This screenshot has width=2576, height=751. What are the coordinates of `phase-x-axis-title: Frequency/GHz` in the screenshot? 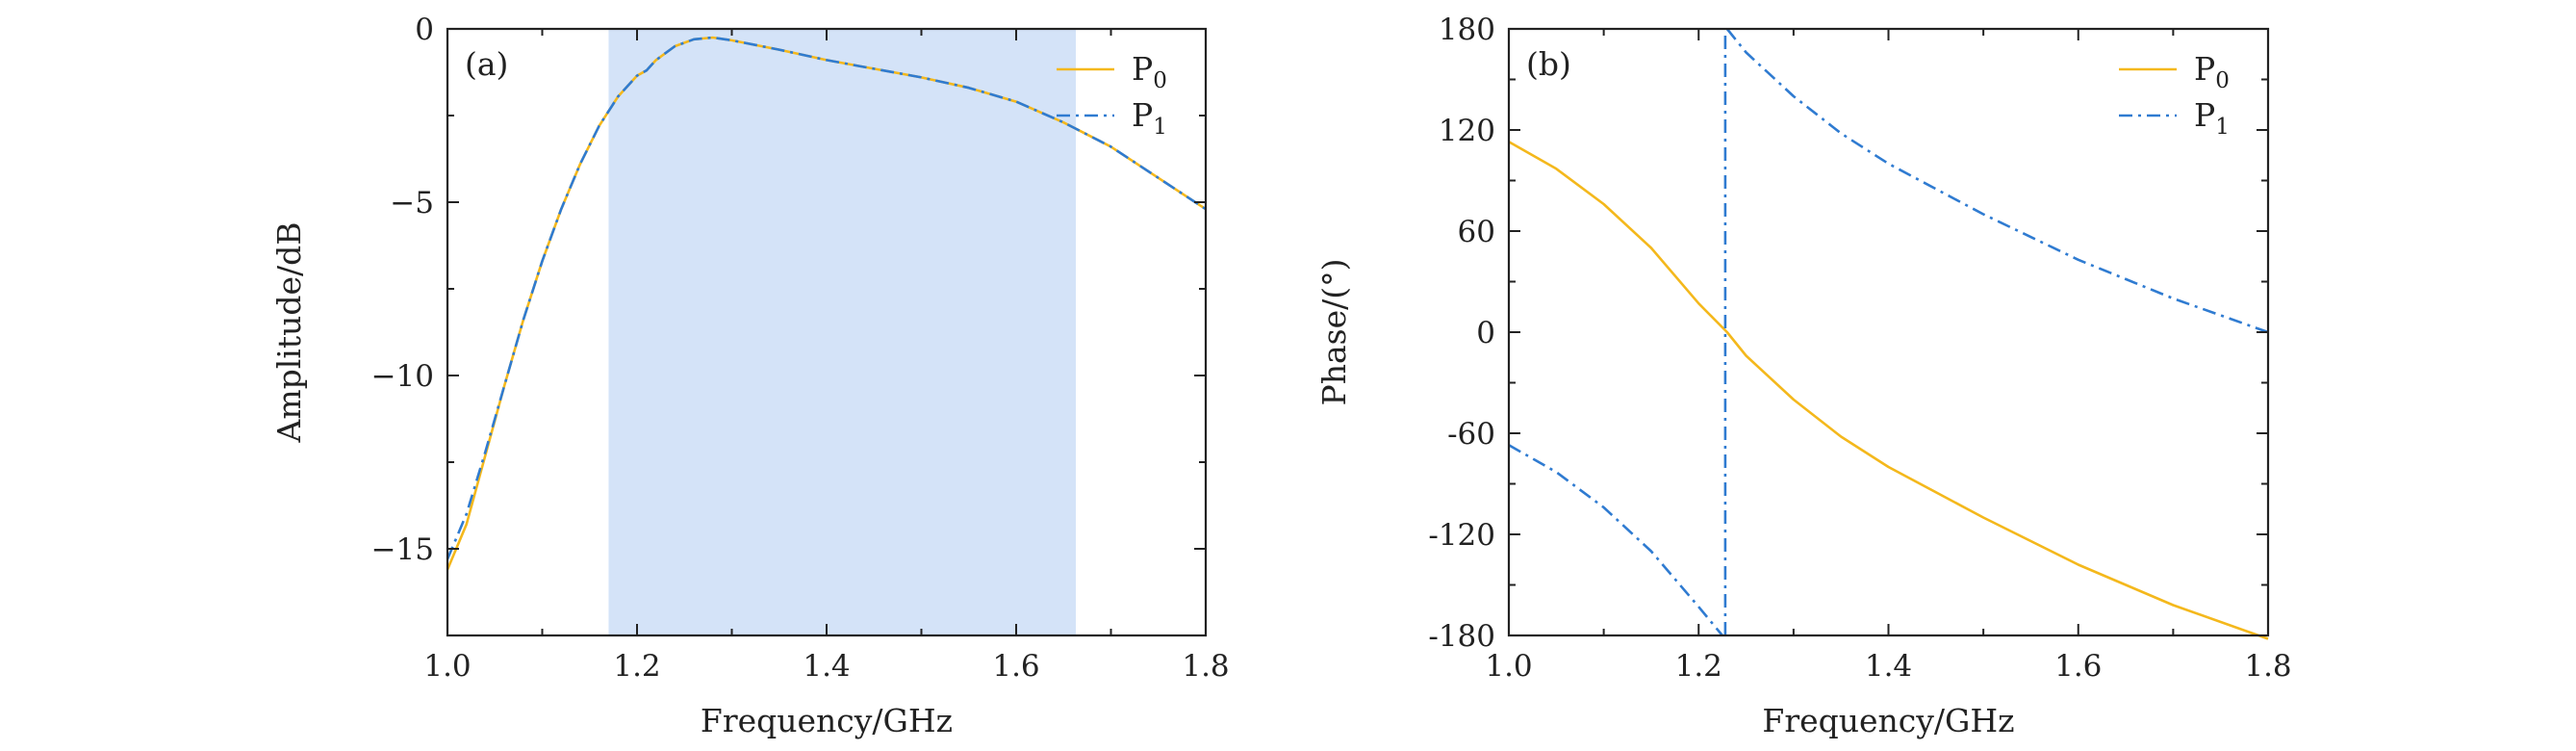 It's located at (1888, 720).